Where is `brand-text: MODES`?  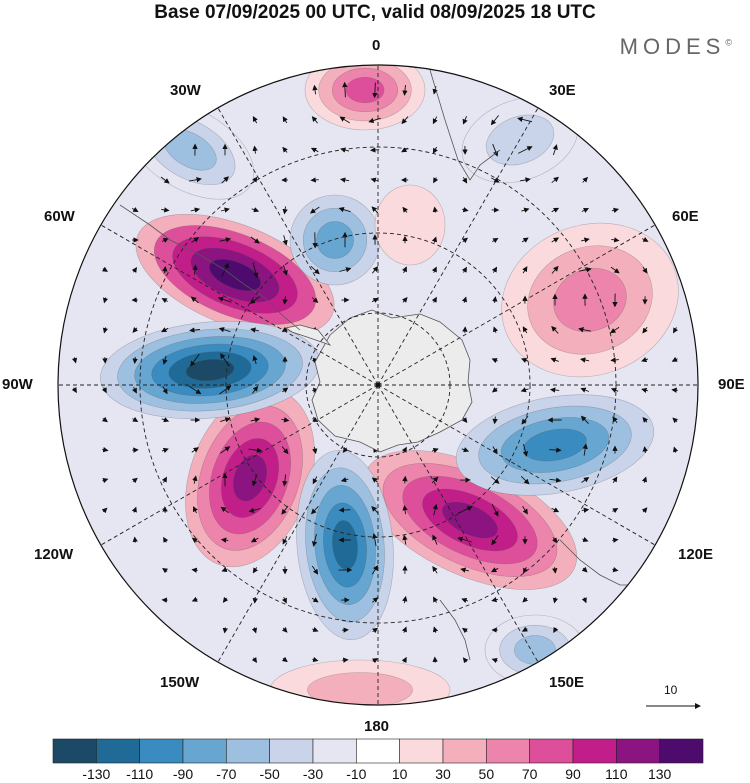 brand-text: MODES is located at coordinates (672, 46).